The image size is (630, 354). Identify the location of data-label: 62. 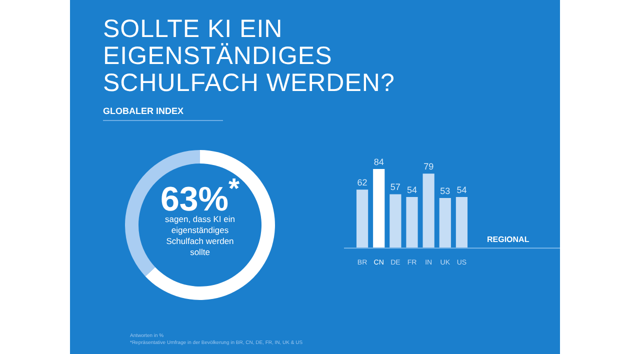
(362, 183).